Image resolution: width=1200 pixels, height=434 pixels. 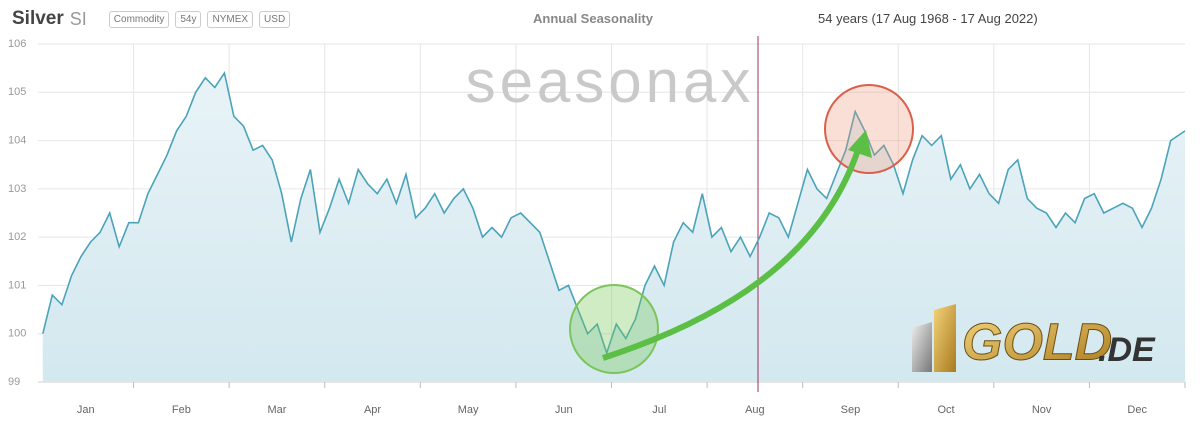 What do you see at coordinates (860, 144) in the screenshot?
I see `arrow-head` at bounding box center [860, 144].